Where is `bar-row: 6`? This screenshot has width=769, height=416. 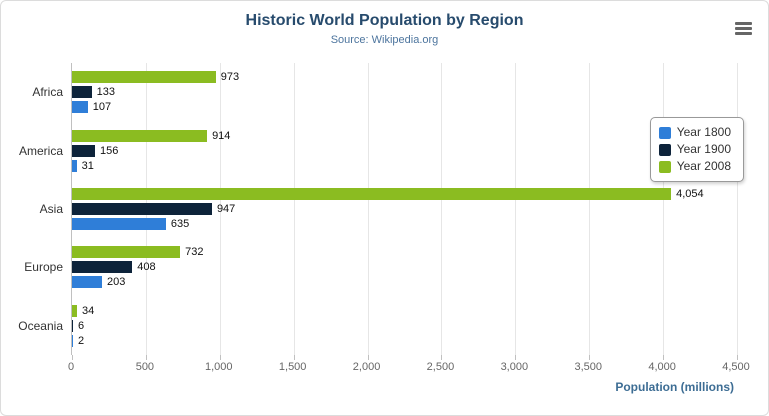 bar-row: 6 is located at coordinates (404, 325).